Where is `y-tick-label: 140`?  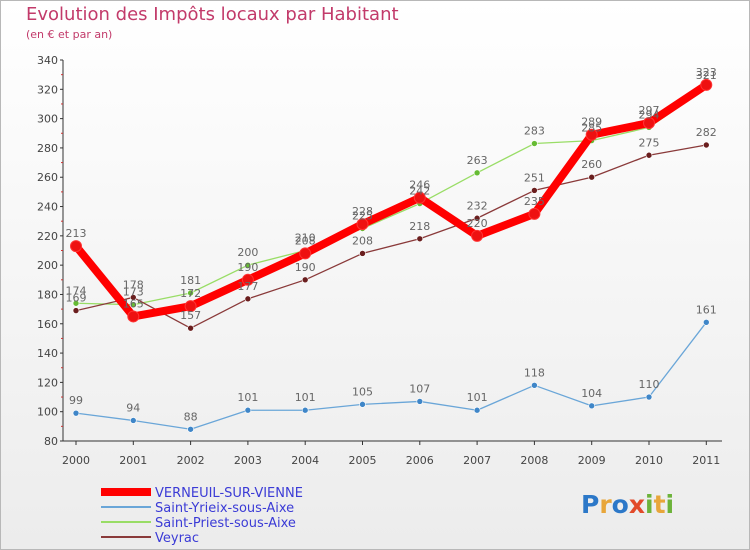 y-tick-label: 140 is located at coordinates (47, 353).